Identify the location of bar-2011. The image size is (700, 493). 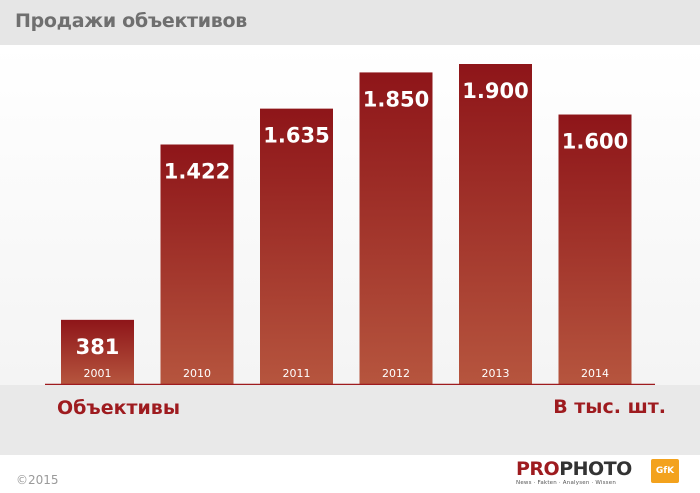
(296, 246).